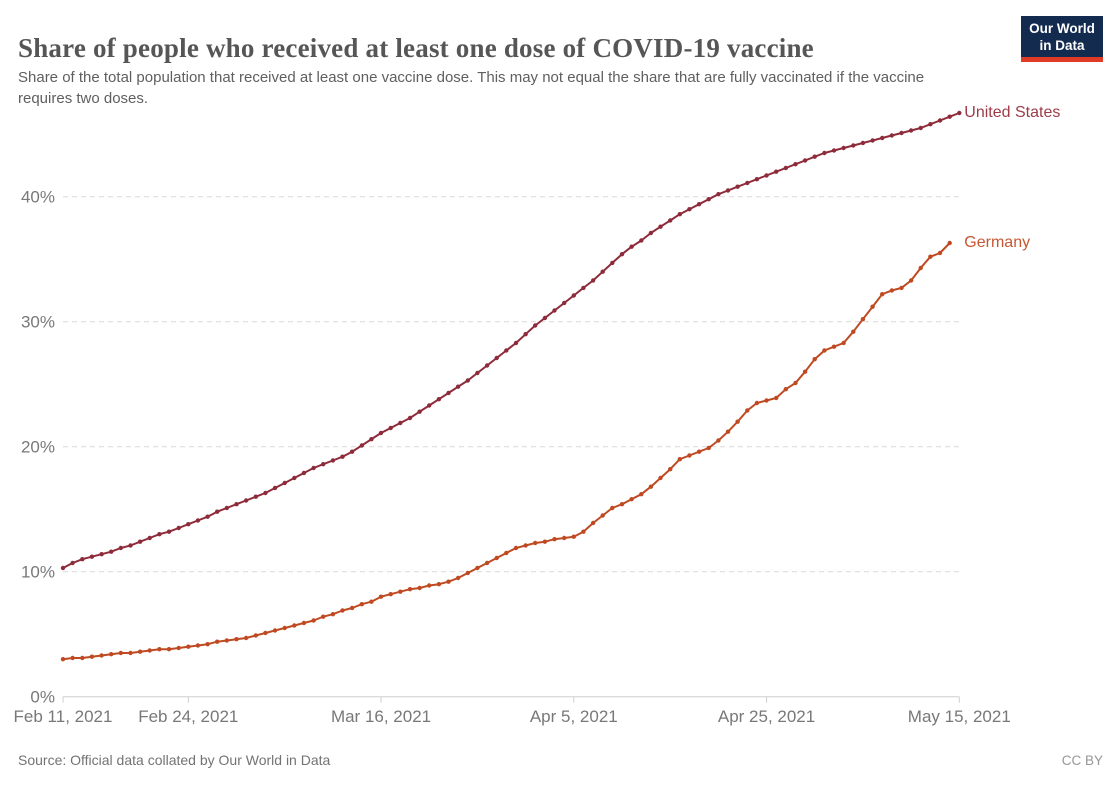 This screenshot has height=791, width=1120. What do you see at coordinates (1062, 28) in the screenshot?
I see `owid-logo-line1: Our World` at bounding box center [1062, 28].